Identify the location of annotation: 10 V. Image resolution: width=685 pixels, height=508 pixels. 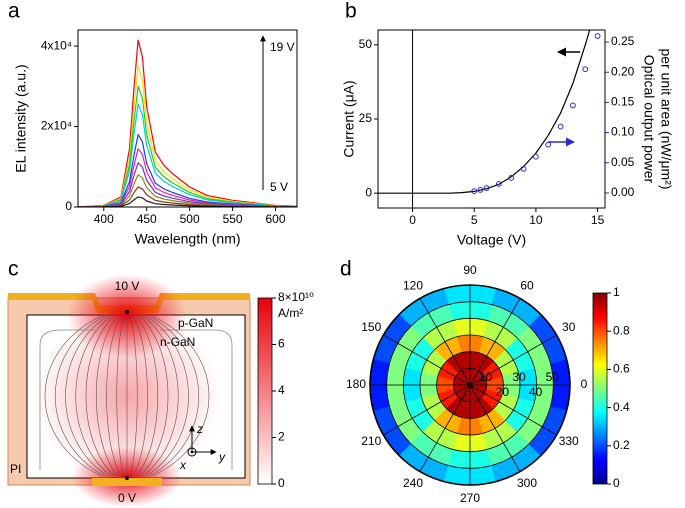
(127, 286).